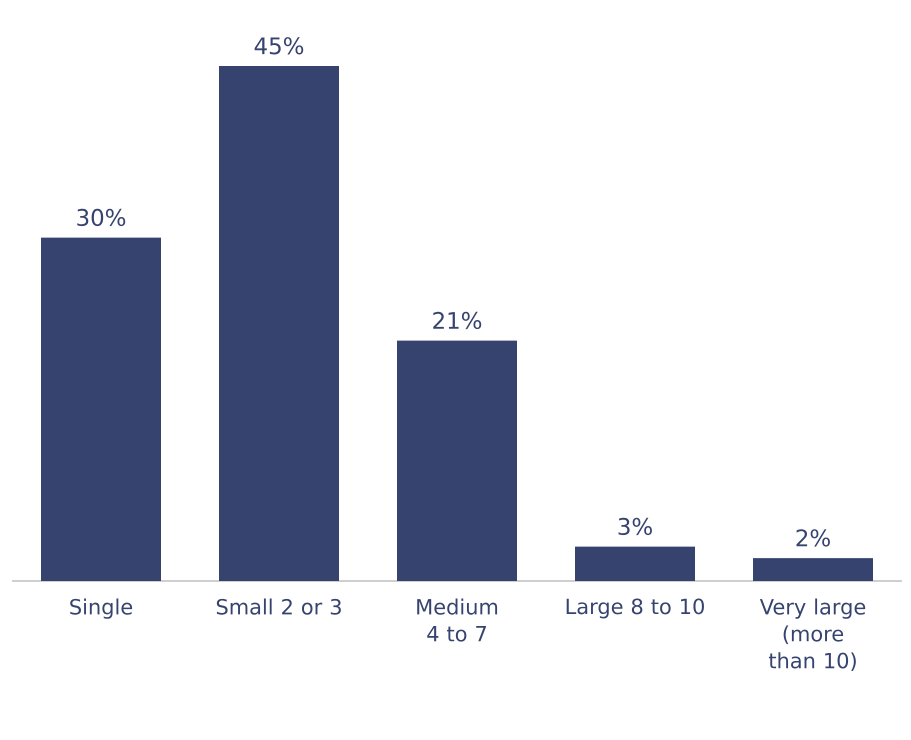 This screenshot has height=740, width=911. Describe the element at coordinates (278, 606) in the screenshot. I see `x-tick-label: Small 2 or 3` at that location.